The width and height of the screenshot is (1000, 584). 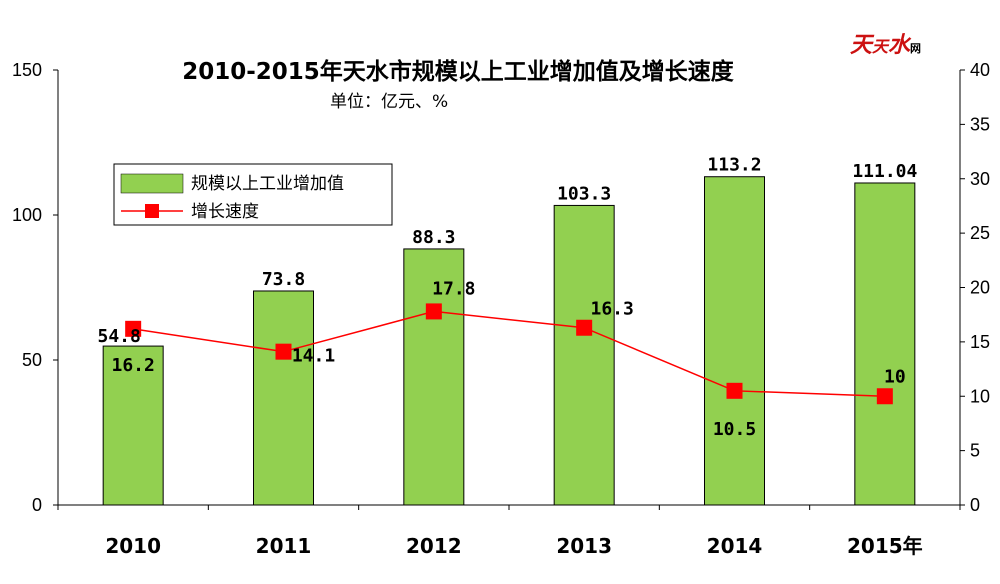 What do you see at coordinates (884, 171) in the screenshot?
I see `bar-value-label: 111.04` at bounding box center [884, 171].